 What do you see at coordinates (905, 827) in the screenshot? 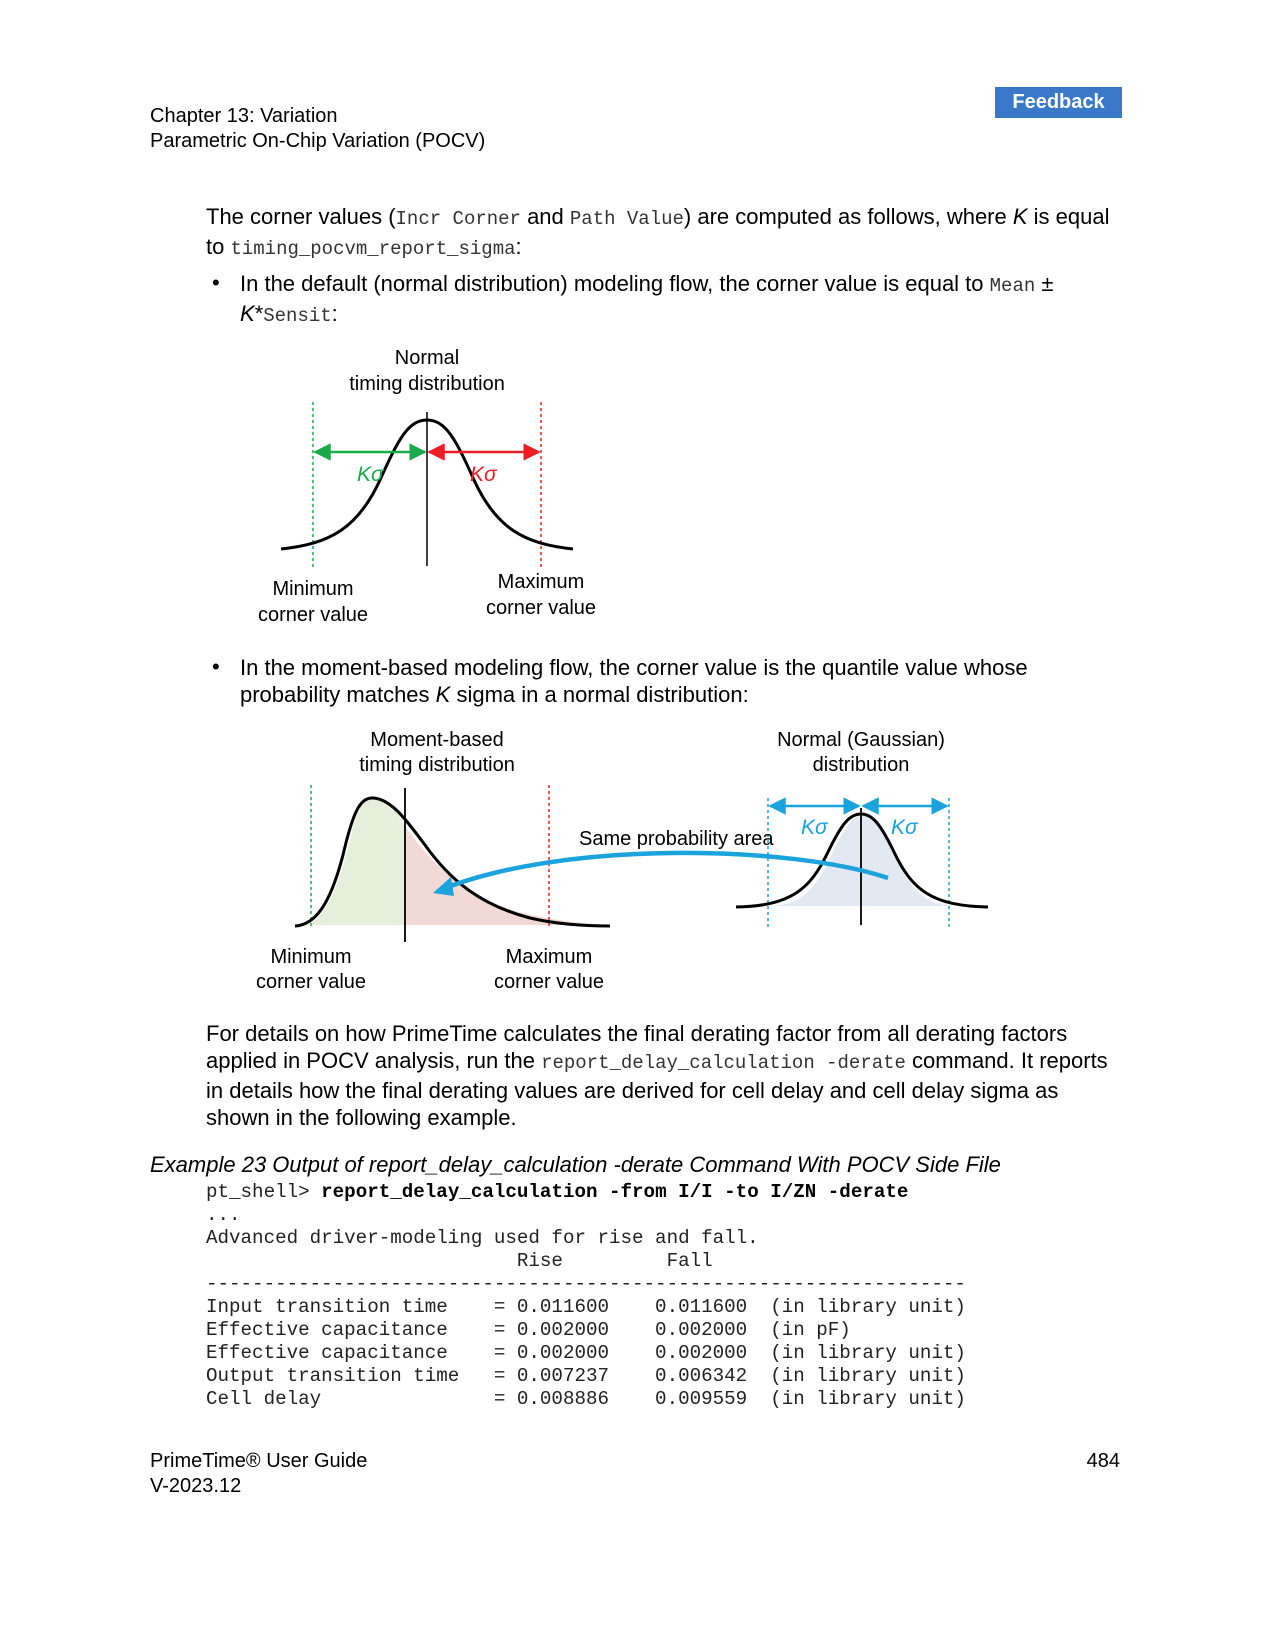
I see `fig2-right-sigma-label: Kσ` at bounding box center [905, 827].